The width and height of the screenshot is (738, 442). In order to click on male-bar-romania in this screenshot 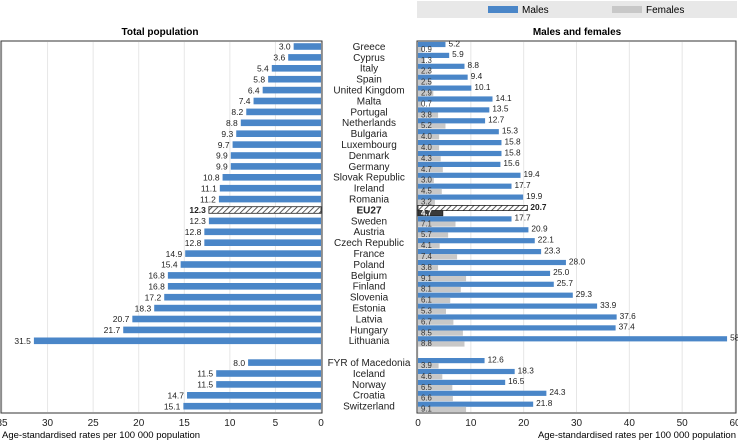, I will do `click(471, 197)`.